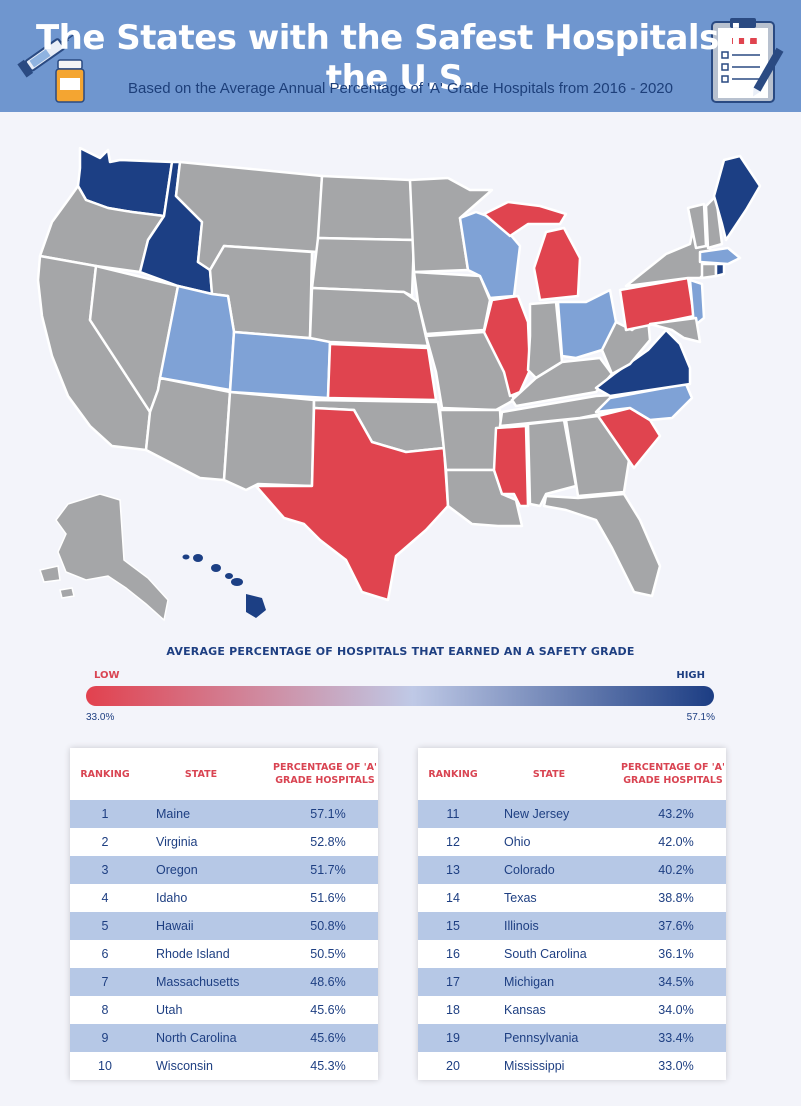 This screenshot has width=801, height=1106. What do you see at coordinates (105, 926) in the screenshot?
I see `rank-cell: 5` at bounding box center [105, 926].